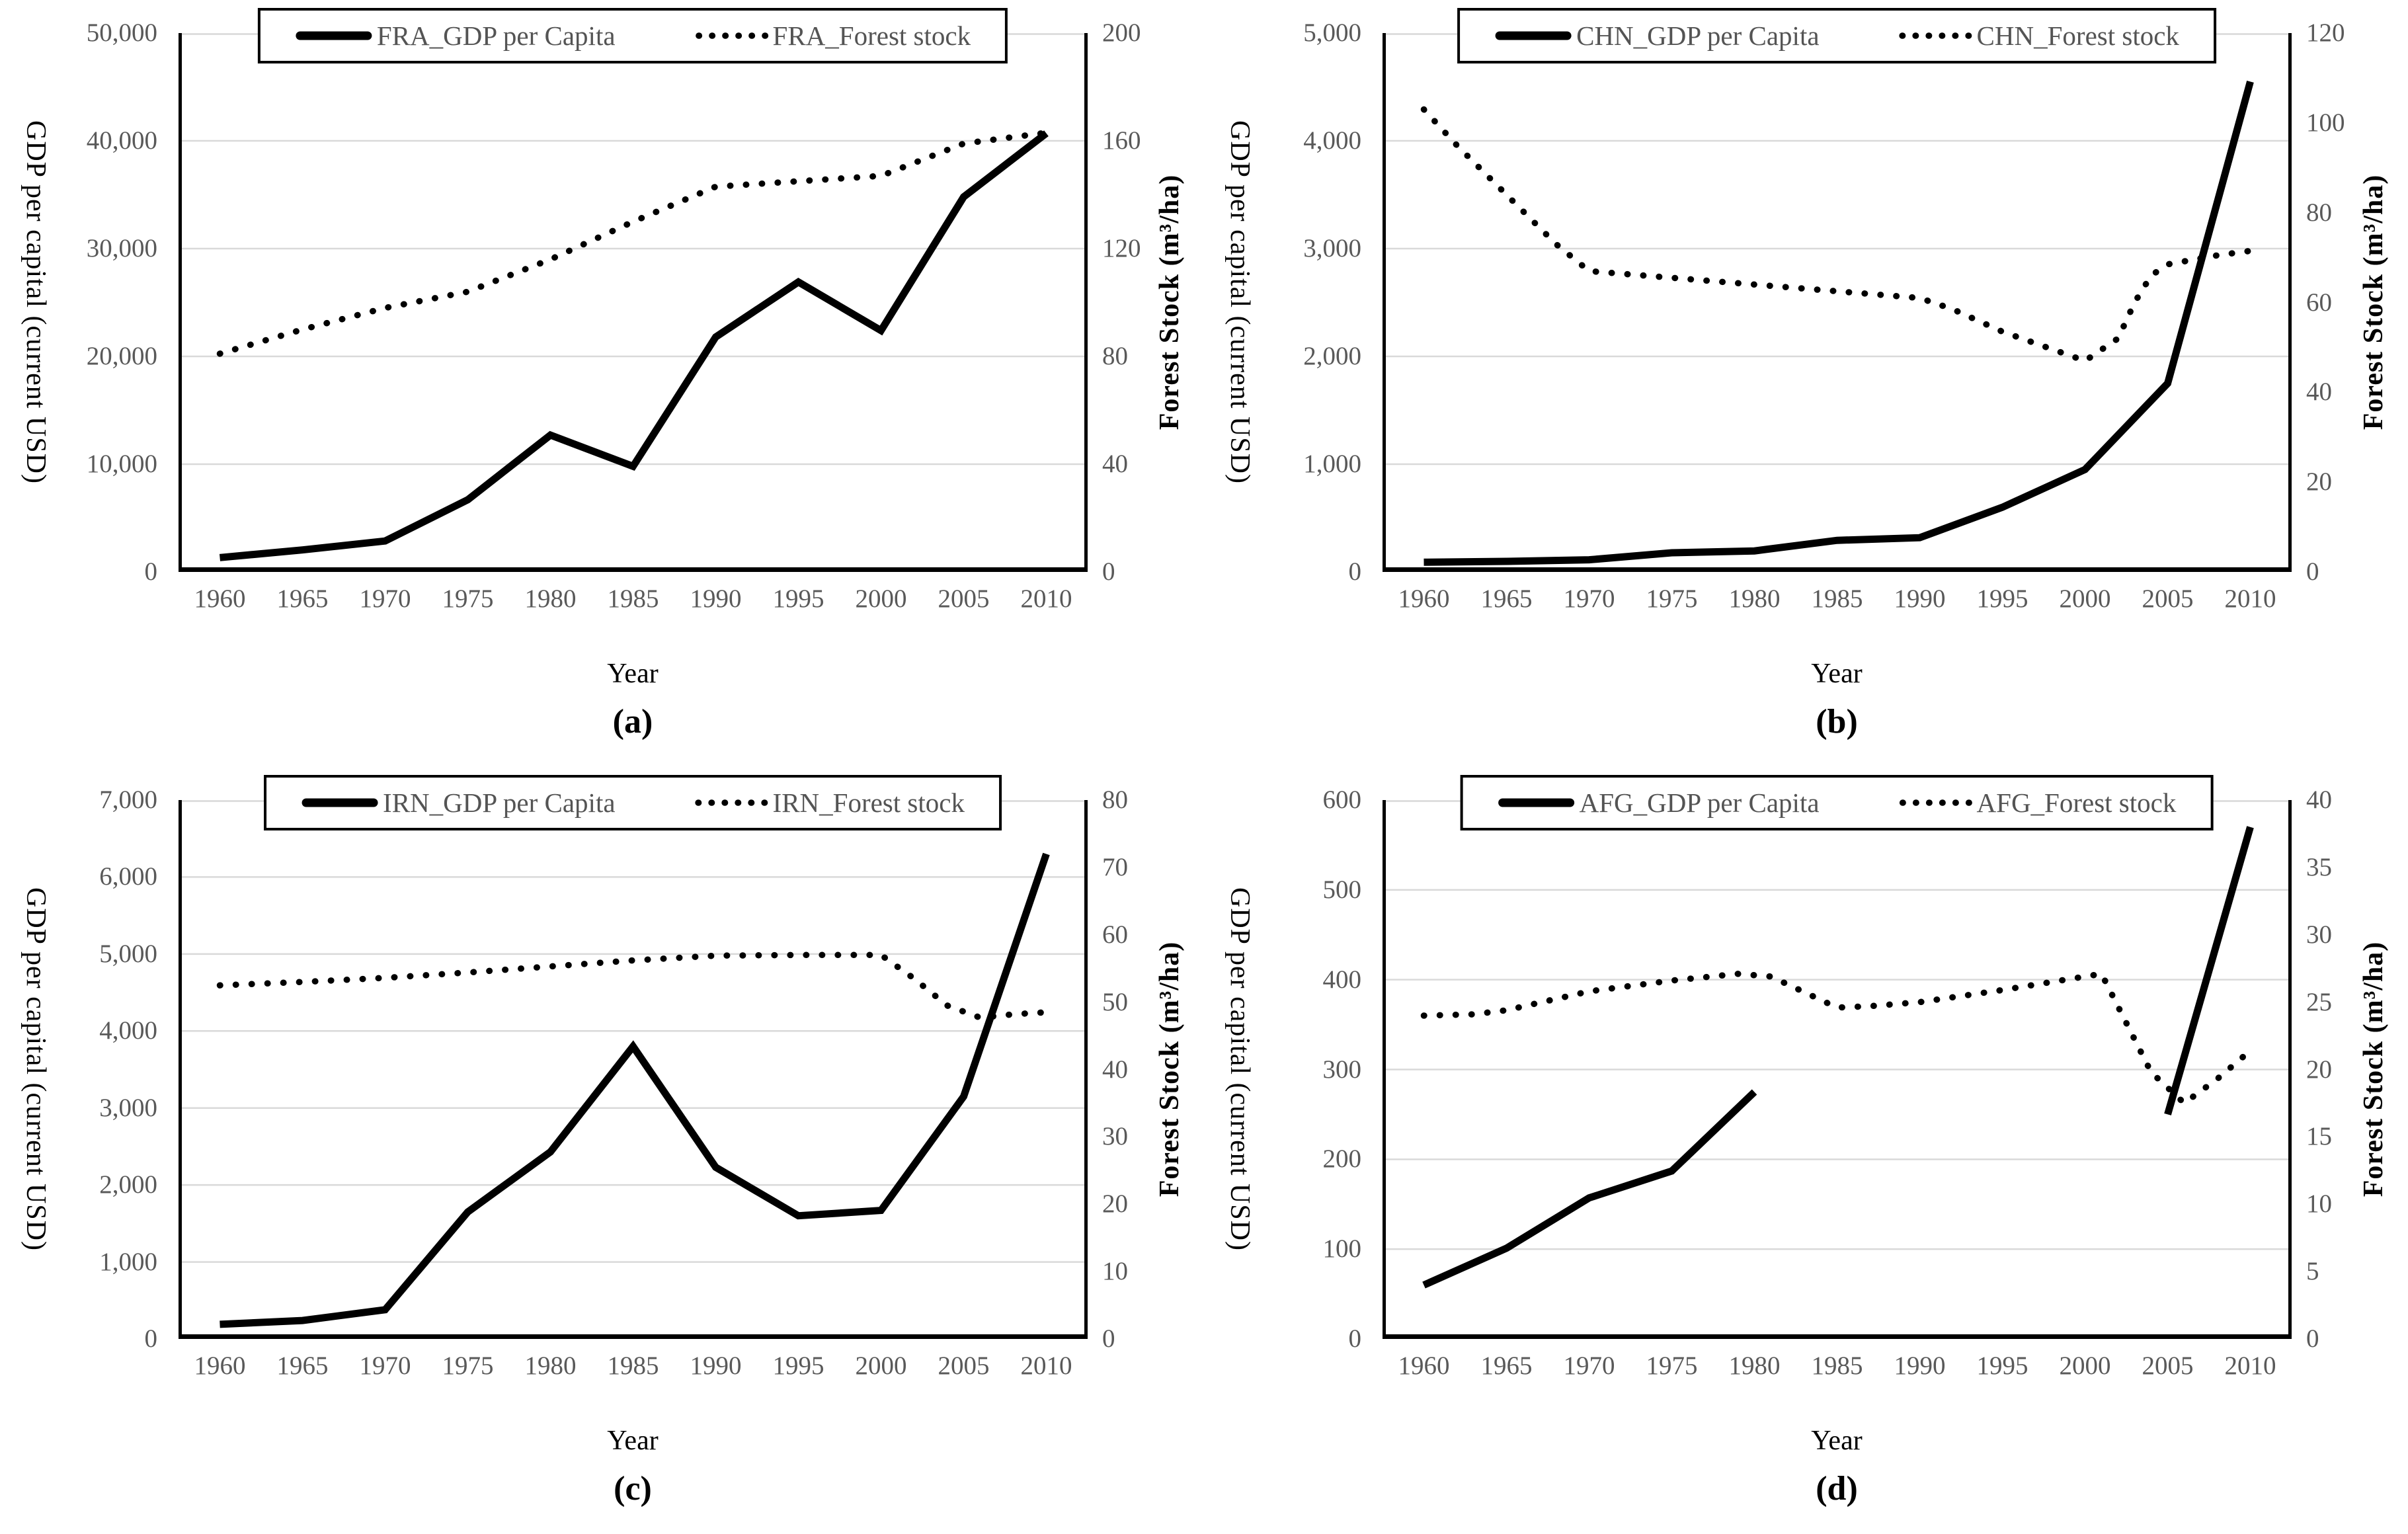  Describe the element at coordinates (121, 33) in the screenshot. I see `left-axis-tick-label: 50,000` at that location.